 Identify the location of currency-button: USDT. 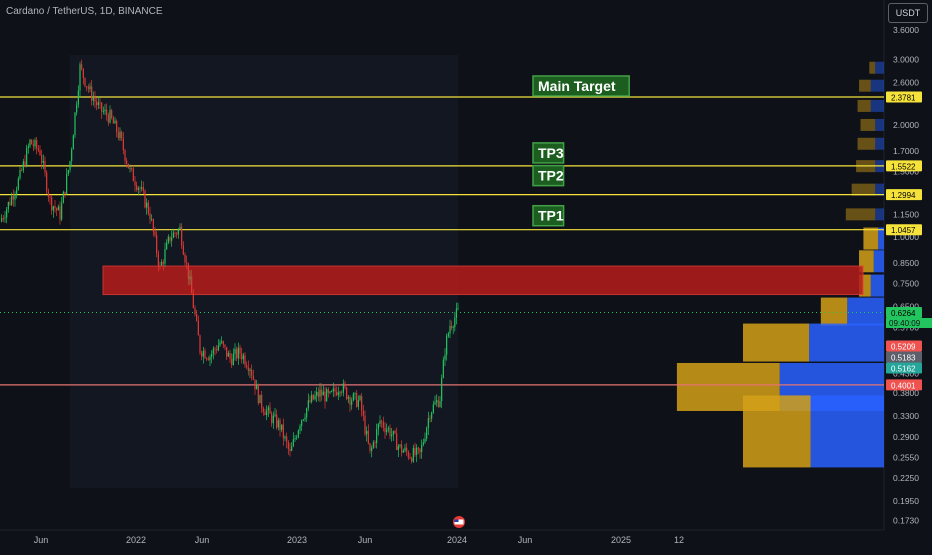
(908, 13).